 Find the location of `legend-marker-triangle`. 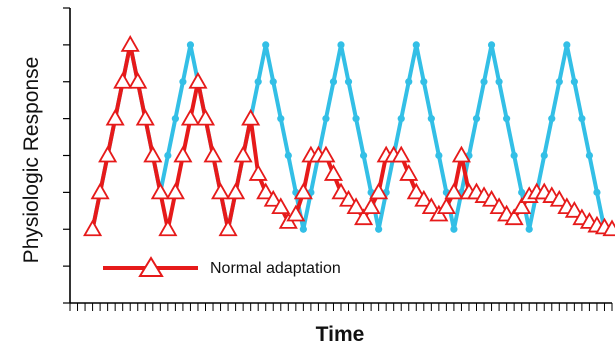

legend-marker-triangle is located at coordinates (151, 266).